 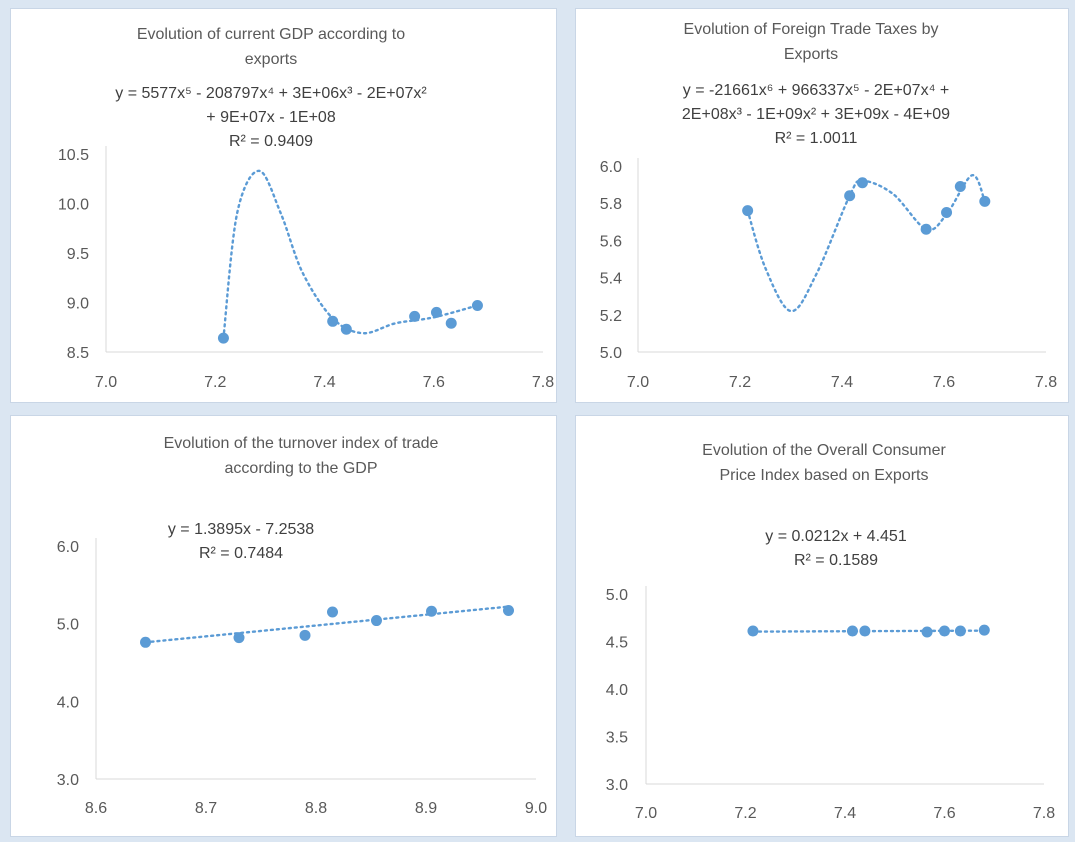 I want to click on y-tick-label: 5.2, so click(x=611, y=316).